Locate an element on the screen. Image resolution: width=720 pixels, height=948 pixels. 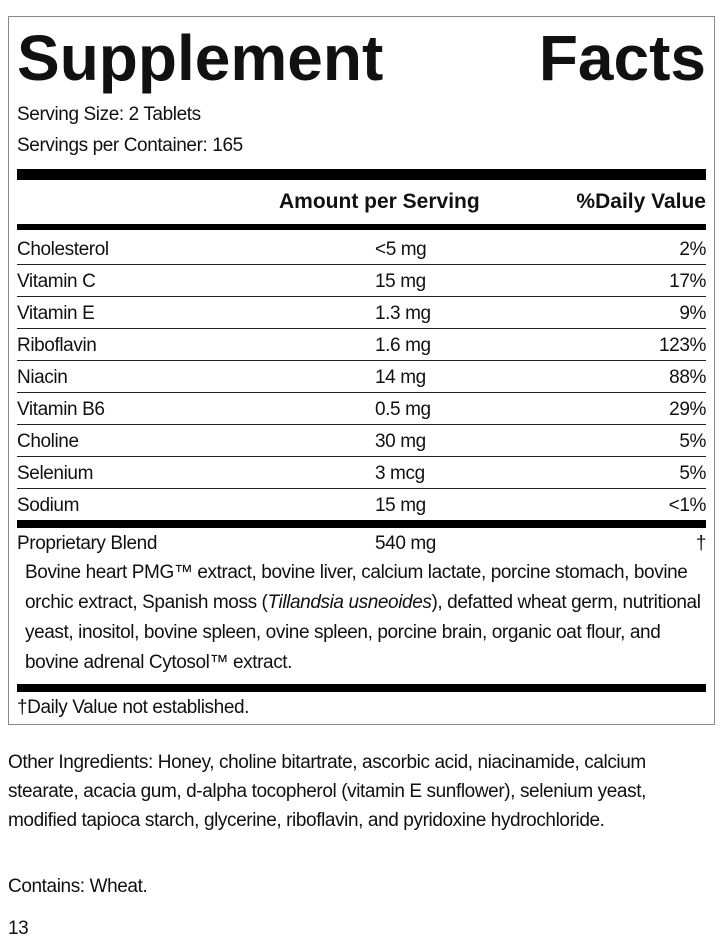
italic-text: Tillandsia usneoides is located at coordinates (349, 602).